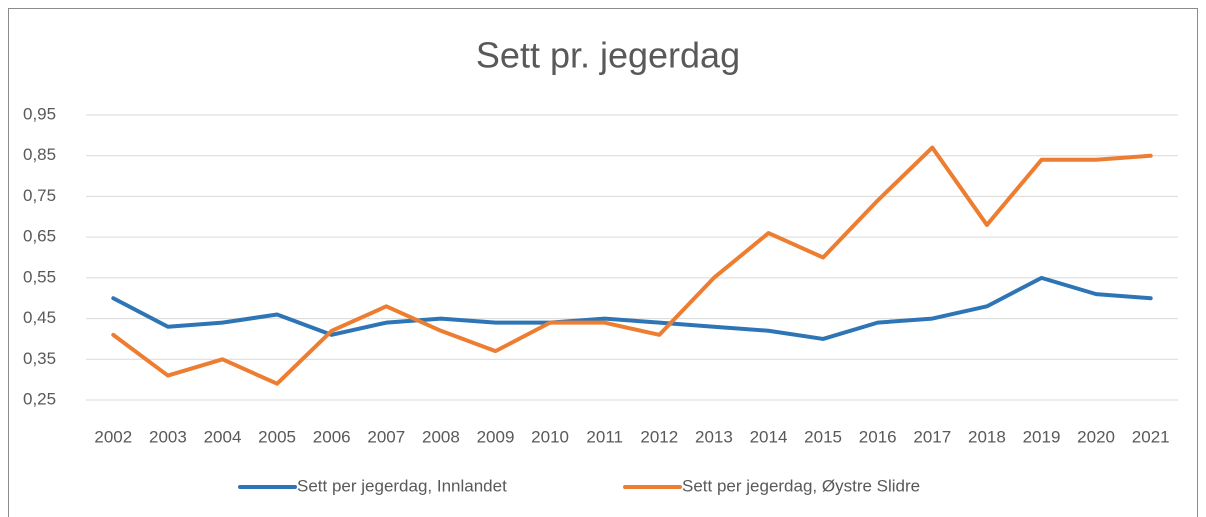 The height and width of the screenshot is (517, 1206). What do you see at coordinates (39, 236) in the screenshot?
I see `y-tick-label: 0,65` at bounding box center [39, 236].